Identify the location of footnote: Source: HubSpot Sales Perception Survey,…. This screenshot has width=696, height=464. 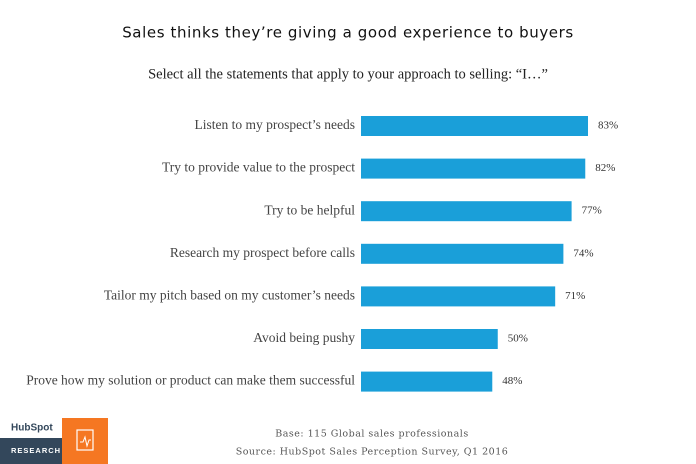
(372, 452).